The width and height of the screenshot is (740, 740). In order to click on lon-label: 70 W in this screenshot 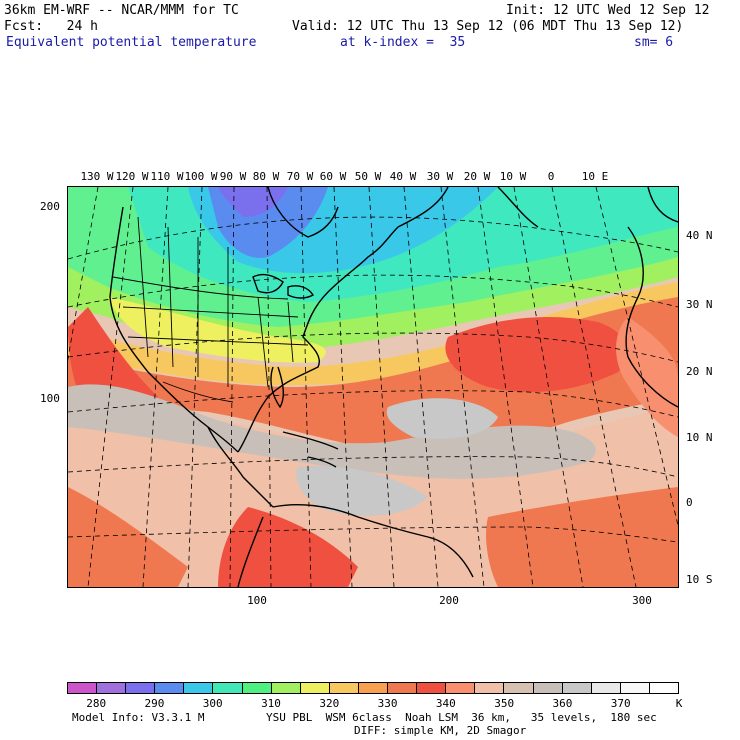, I will do `click(300, 176)`.